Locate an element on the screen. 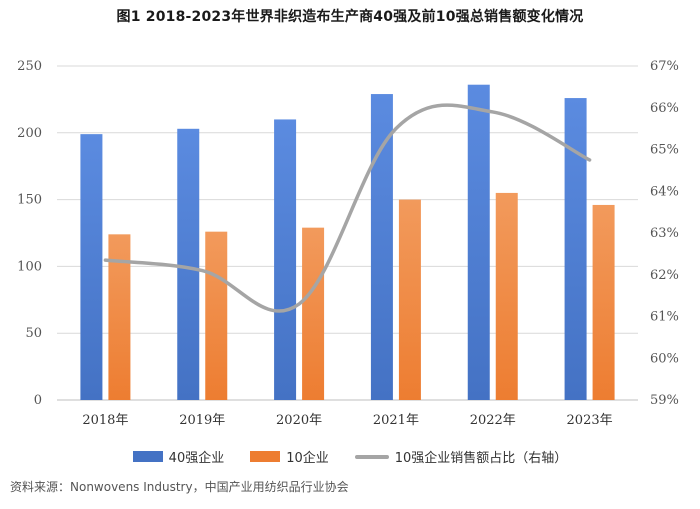  y2-tick-label: 64% is located at coordinates (664, 191).